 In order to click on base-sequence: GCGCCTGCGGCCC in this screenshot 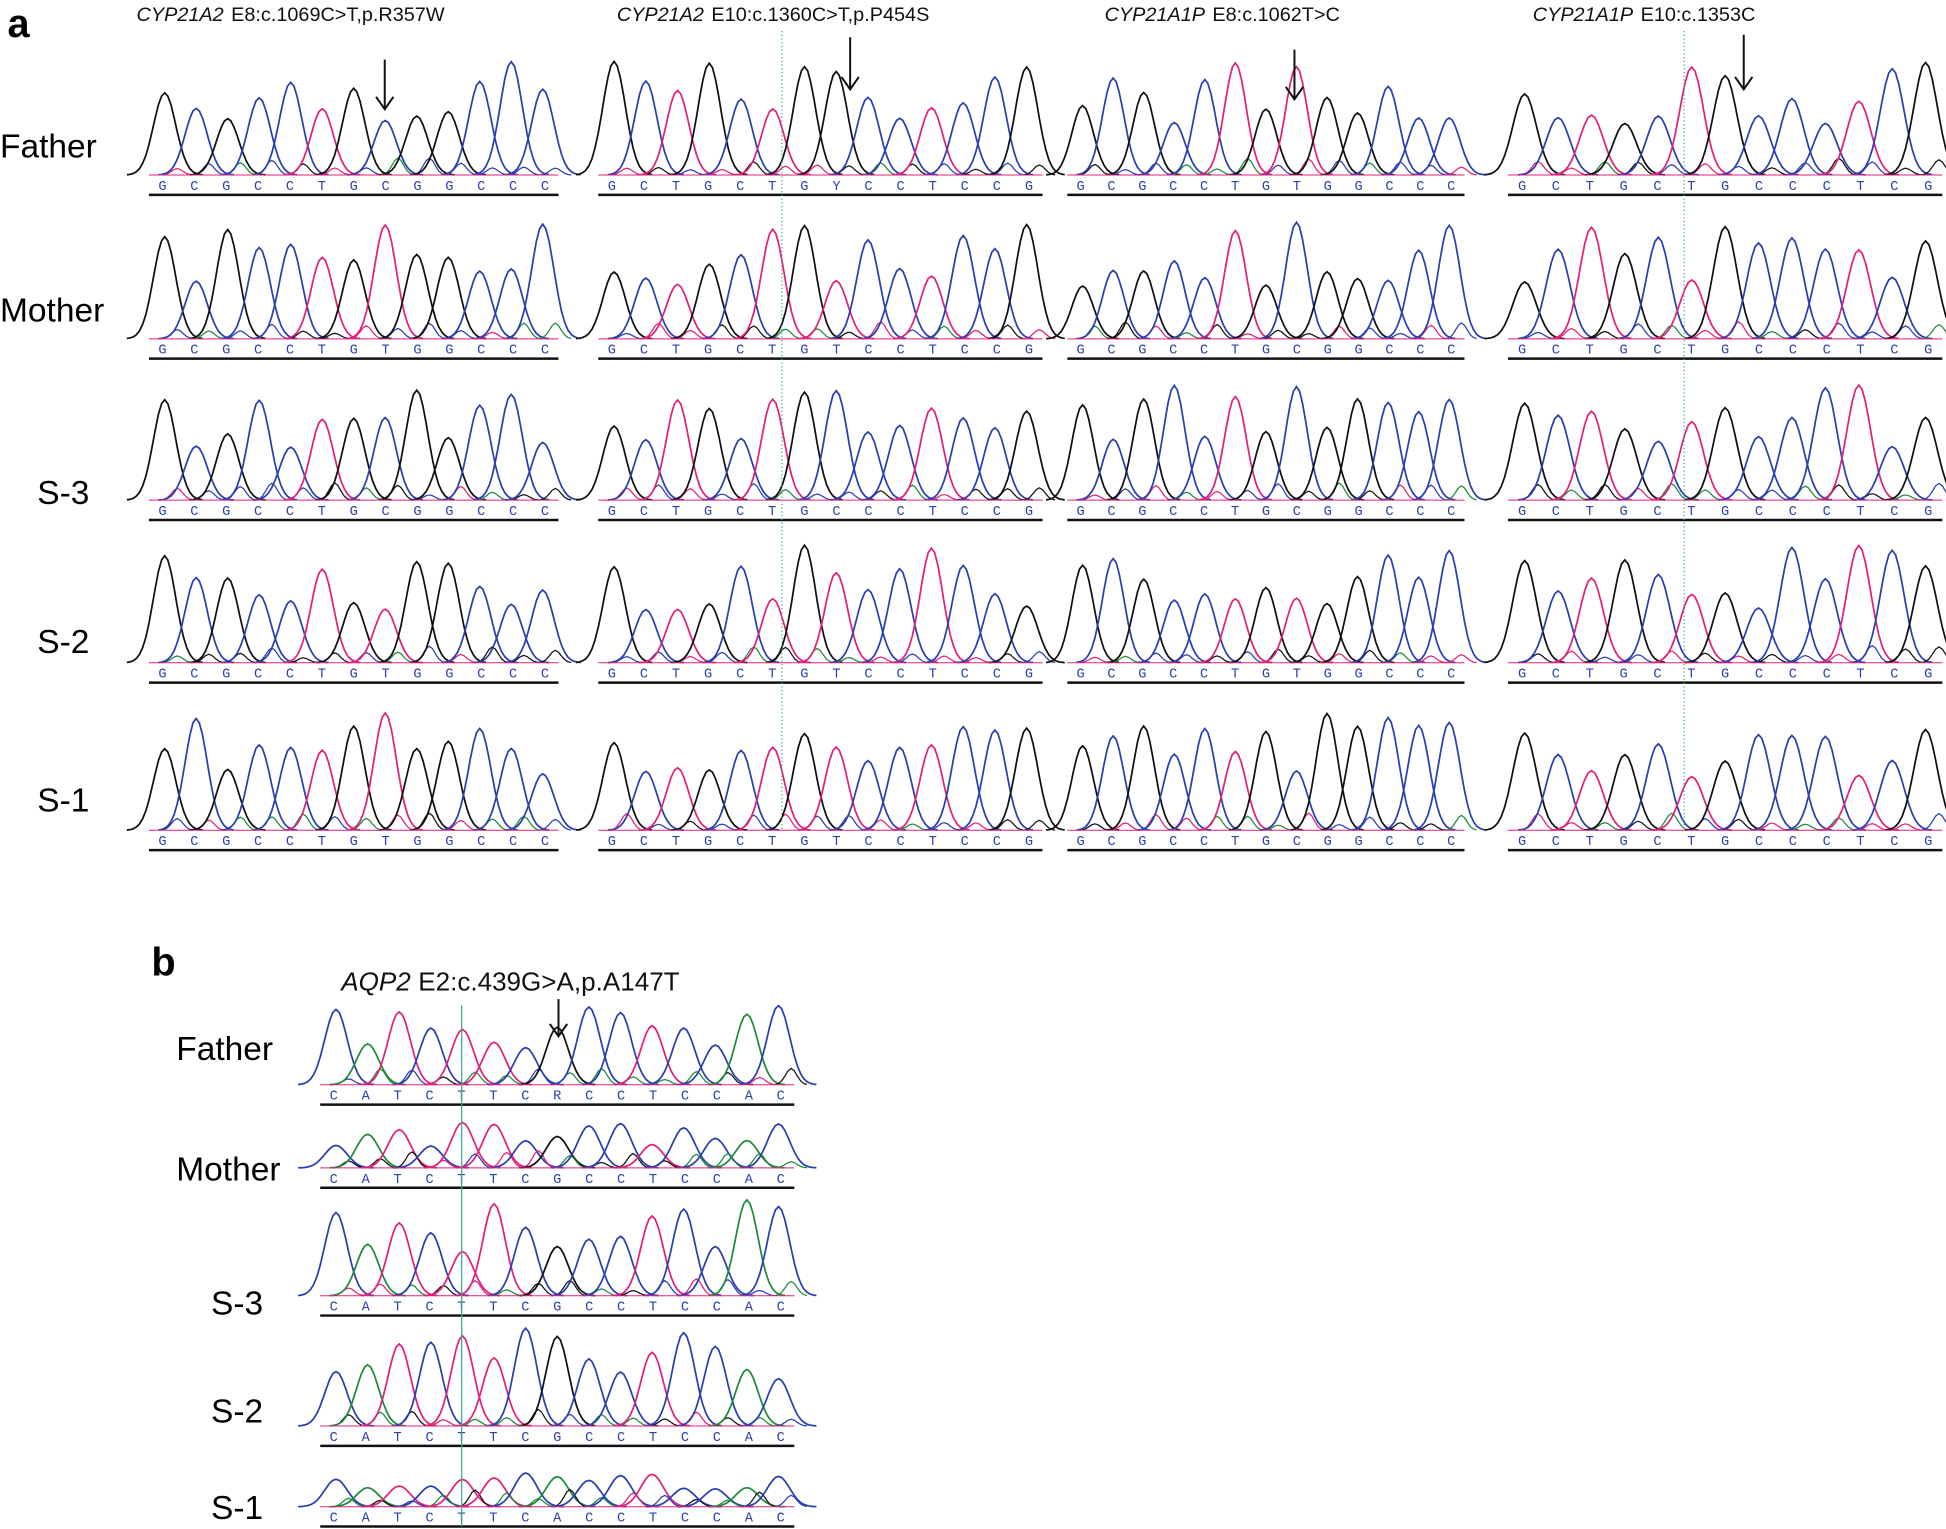, I will do `click(353, 187)`.